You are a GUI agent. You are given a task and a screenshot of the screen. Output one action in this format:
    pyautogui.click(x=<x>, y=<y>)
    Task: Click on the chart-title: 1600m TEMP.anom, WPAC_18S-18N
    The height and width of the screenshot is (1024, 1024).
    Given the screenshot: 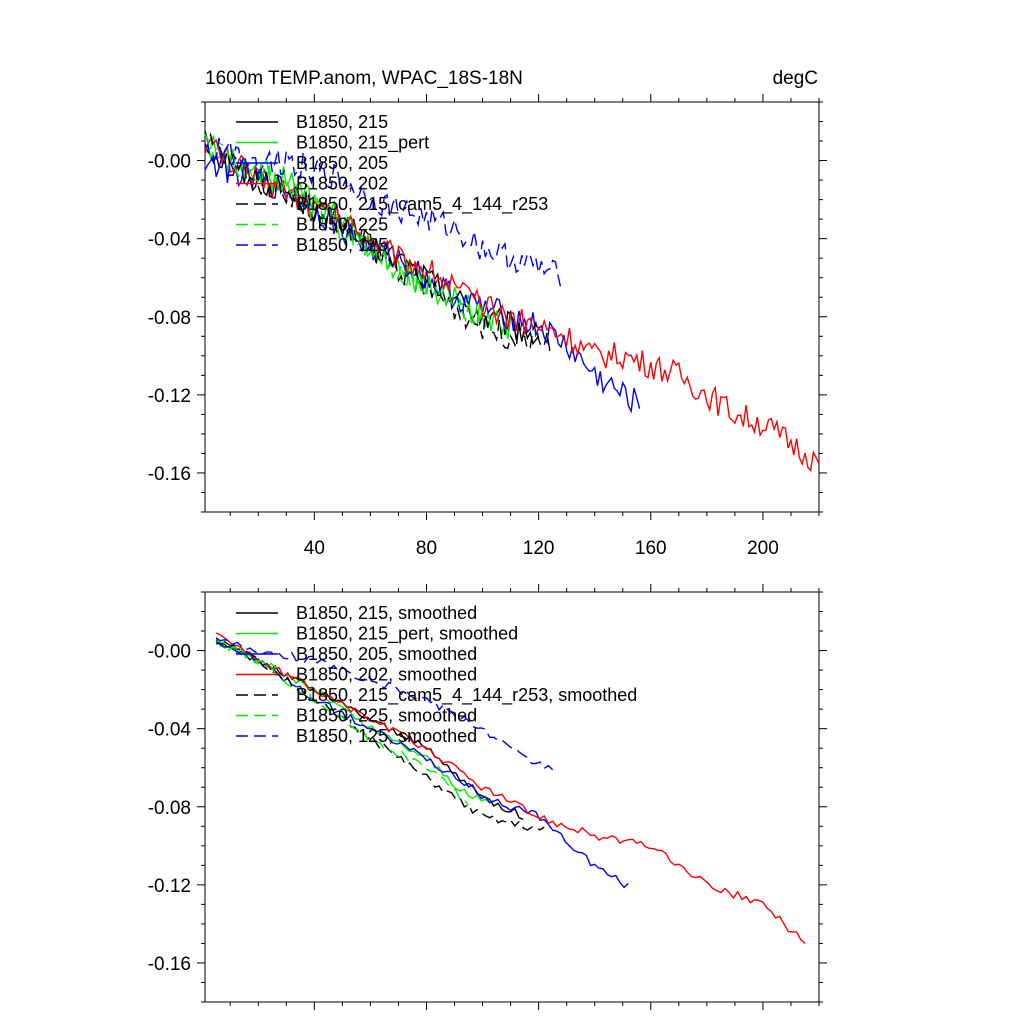 What is the action you would take?
    pyautogui.click(x=364, y=78)
    